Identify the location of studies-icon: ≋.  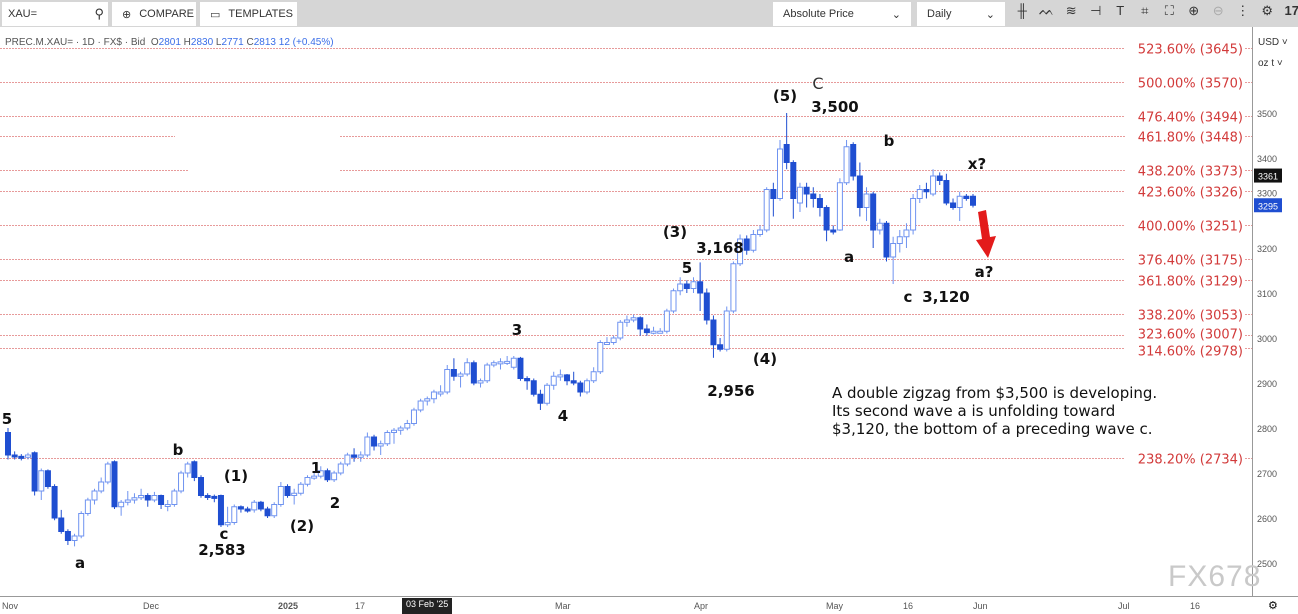
(1071, 10).